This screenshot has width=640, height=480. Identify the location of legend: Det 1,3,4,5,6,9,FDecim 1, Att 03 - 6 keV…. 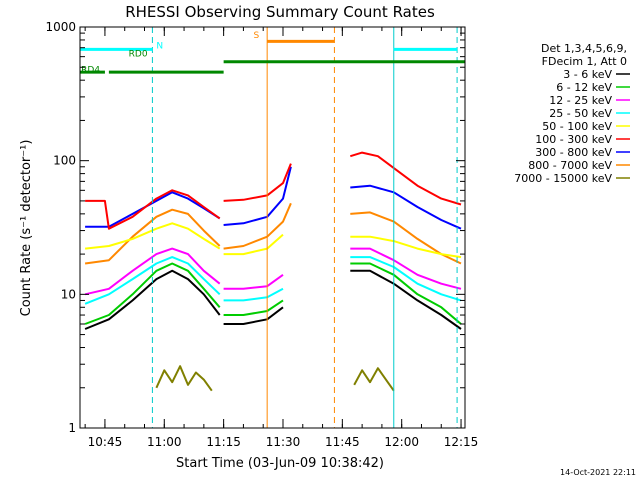
(572, 113).